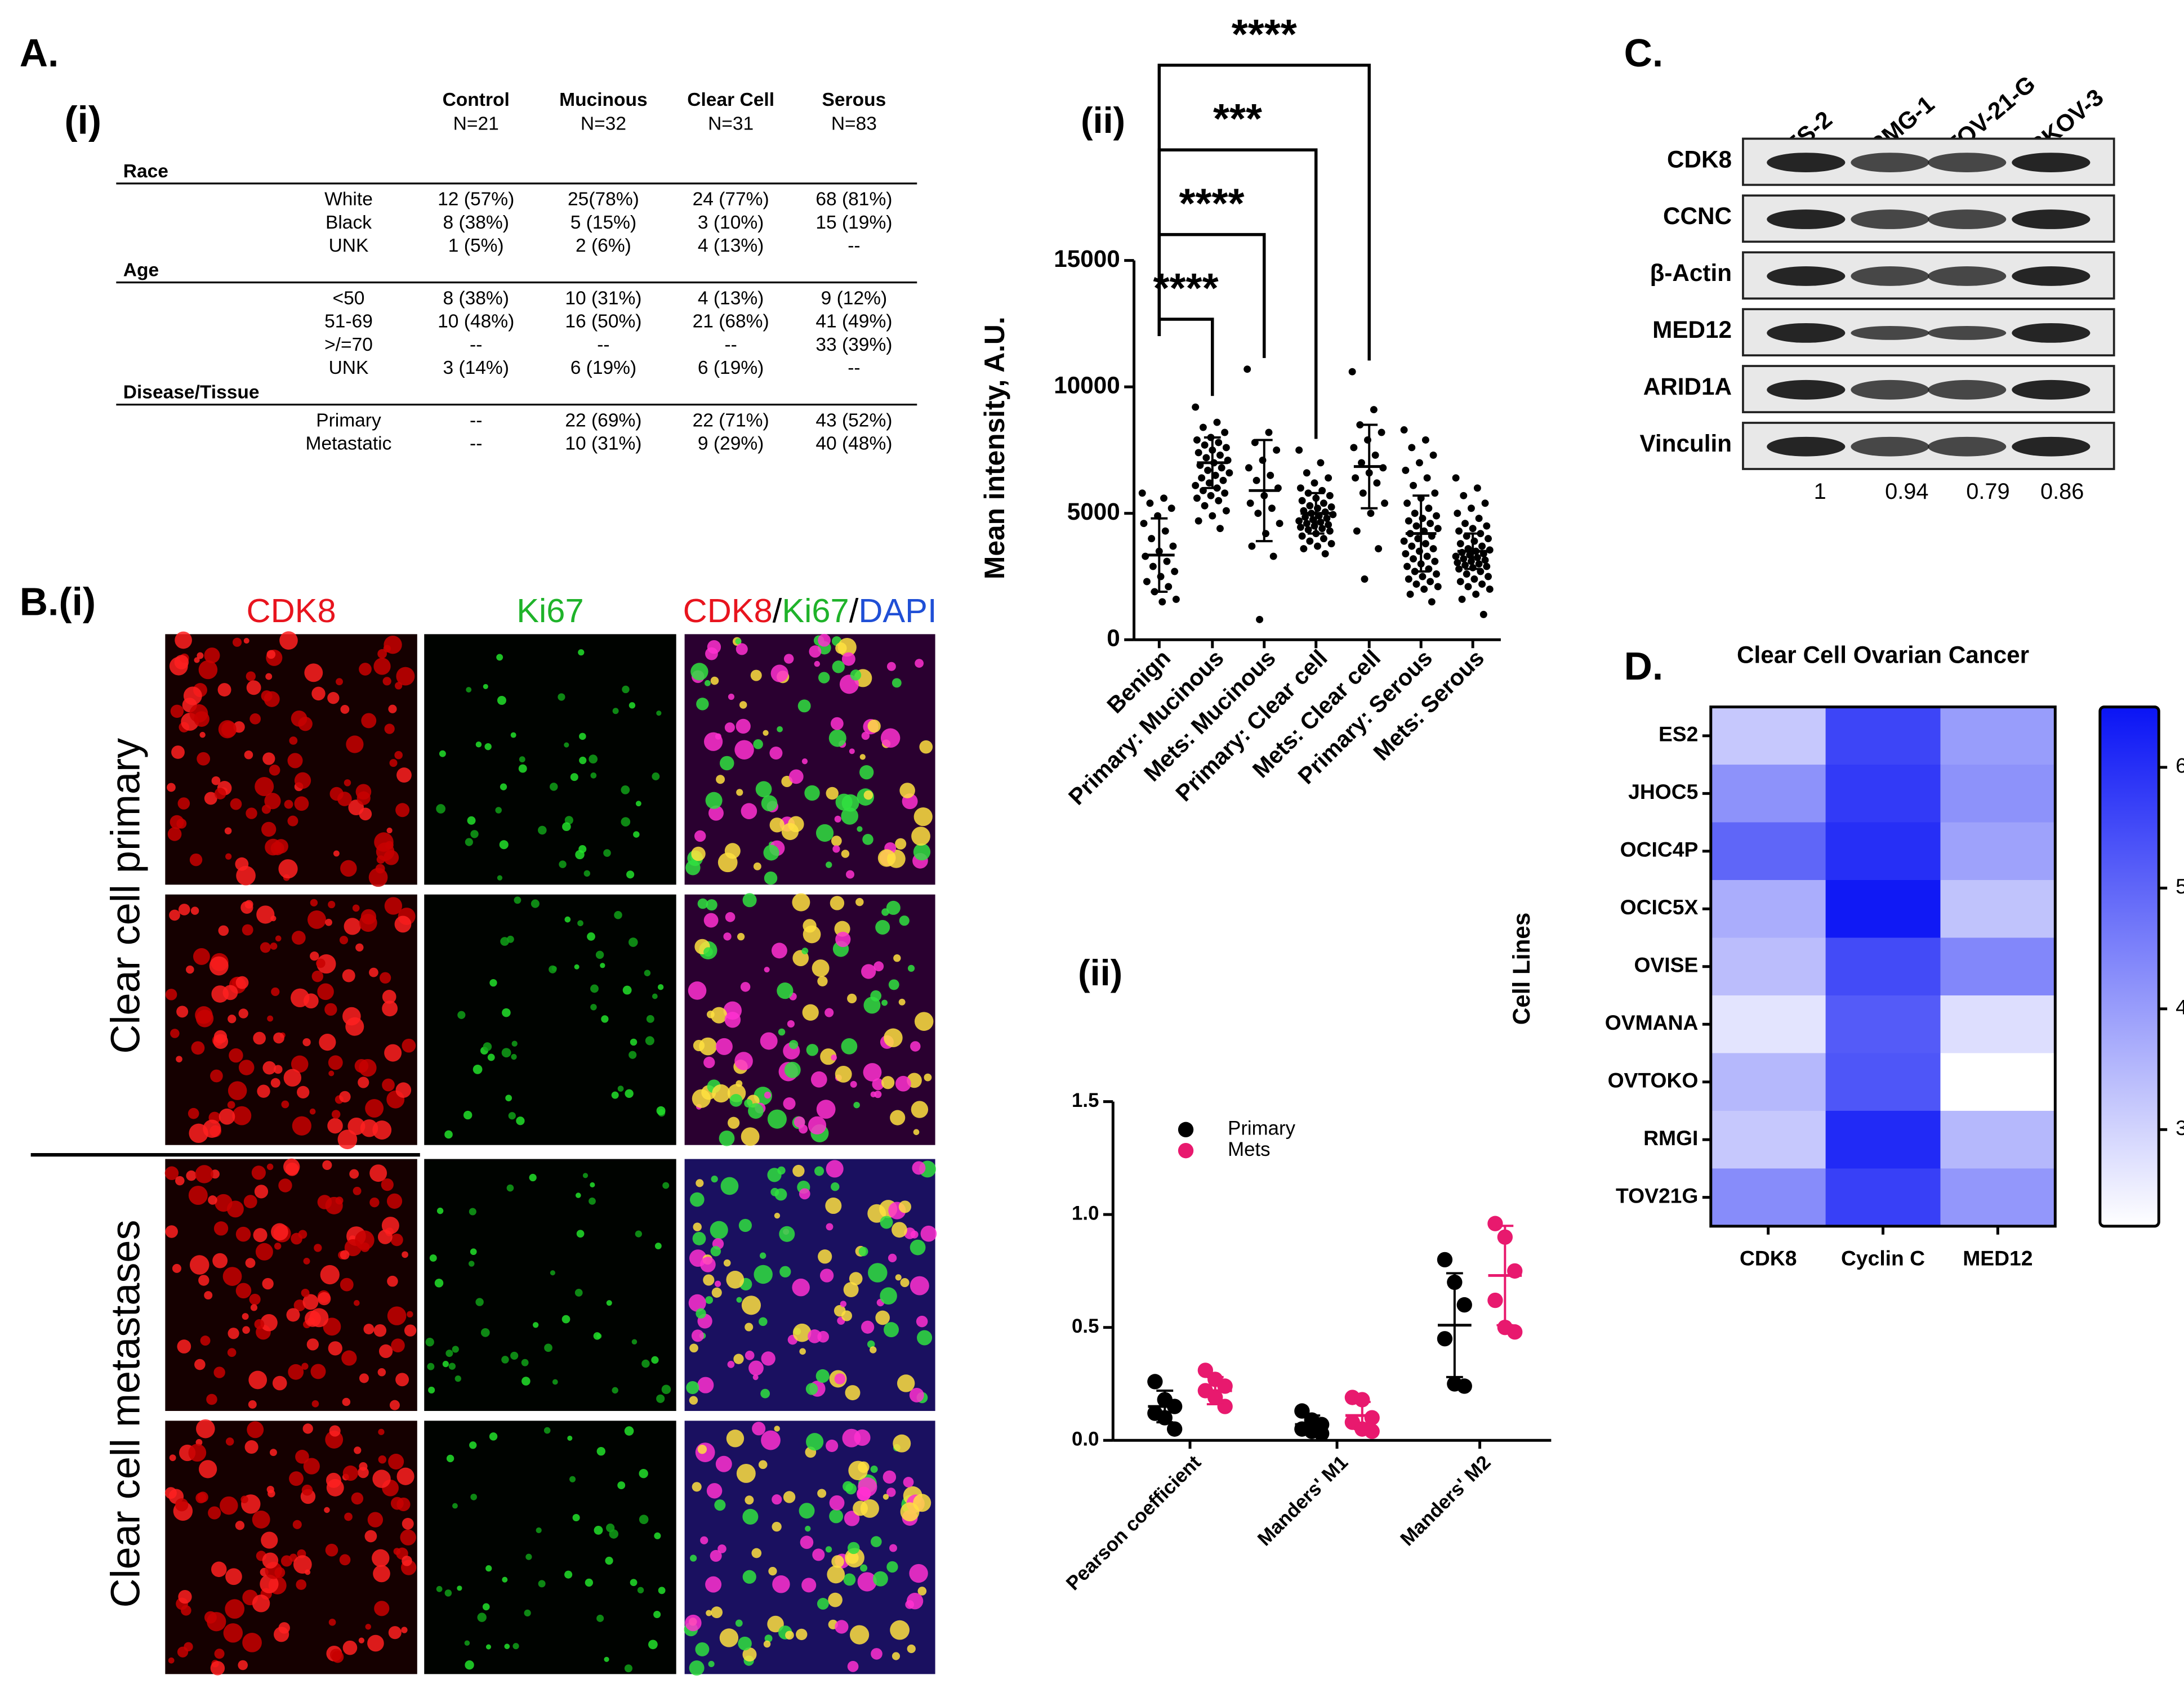 The image size is (2184, 1684). What do you see at coordinates (476, 199) in the screenshot?
I see `cell: 12 (57%)` at bounding box center [476, 199].